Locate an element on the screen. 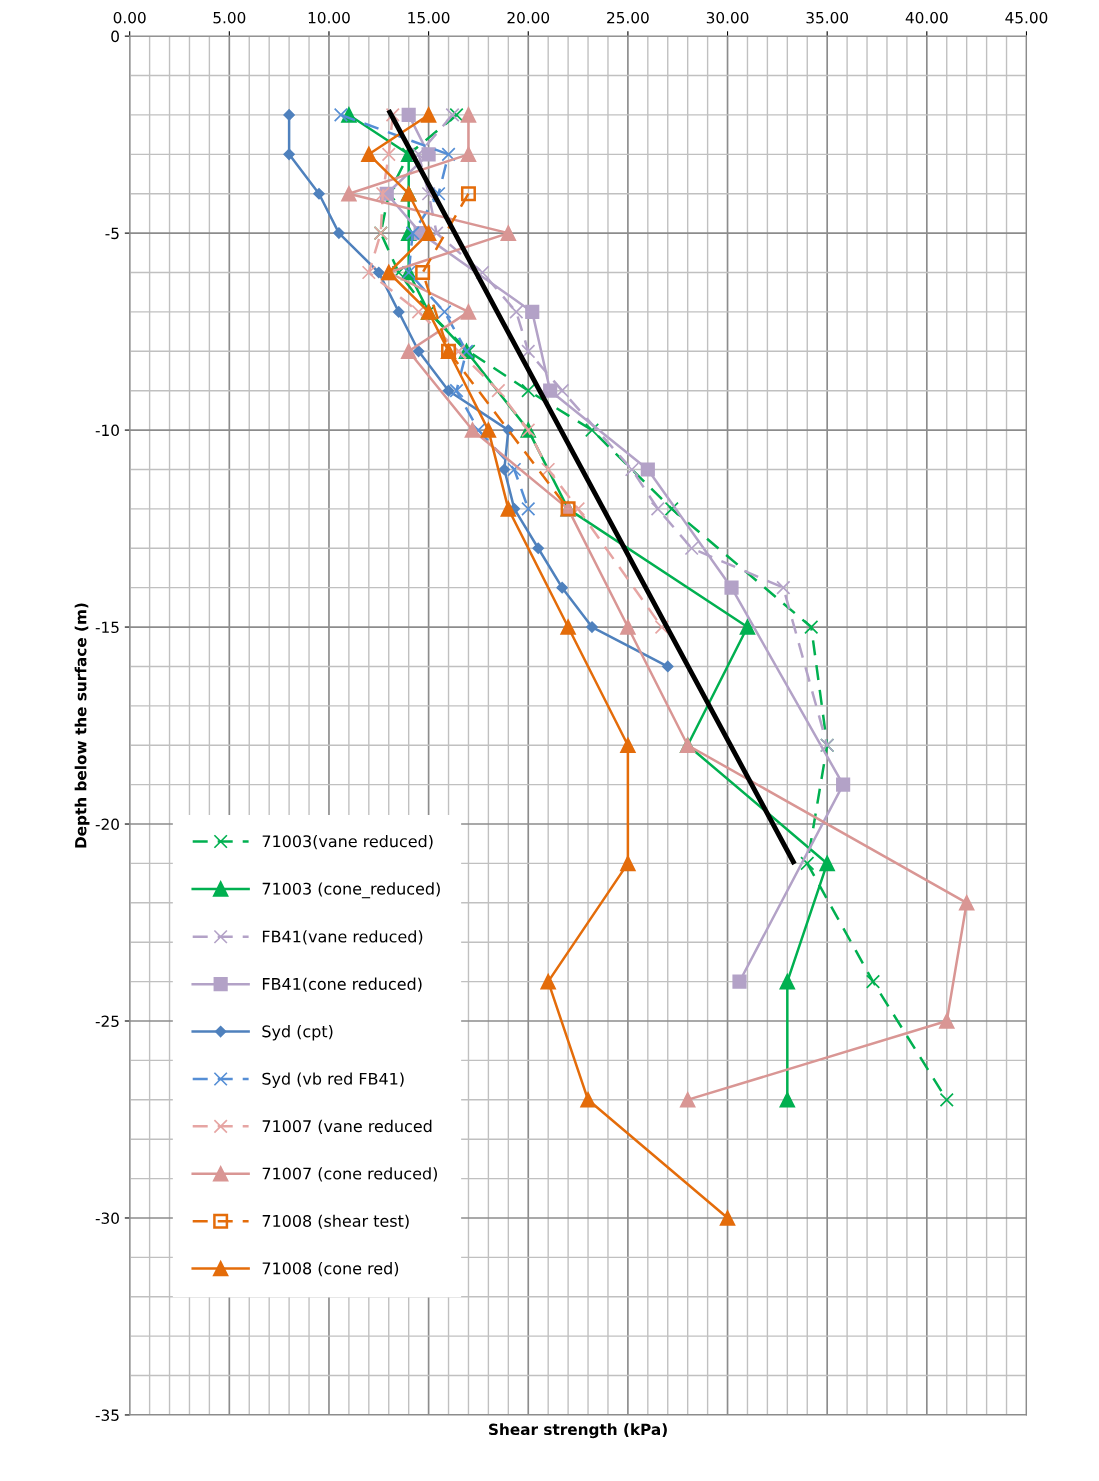  y-tick-label: -30 is located at coordinates (107, 1218).